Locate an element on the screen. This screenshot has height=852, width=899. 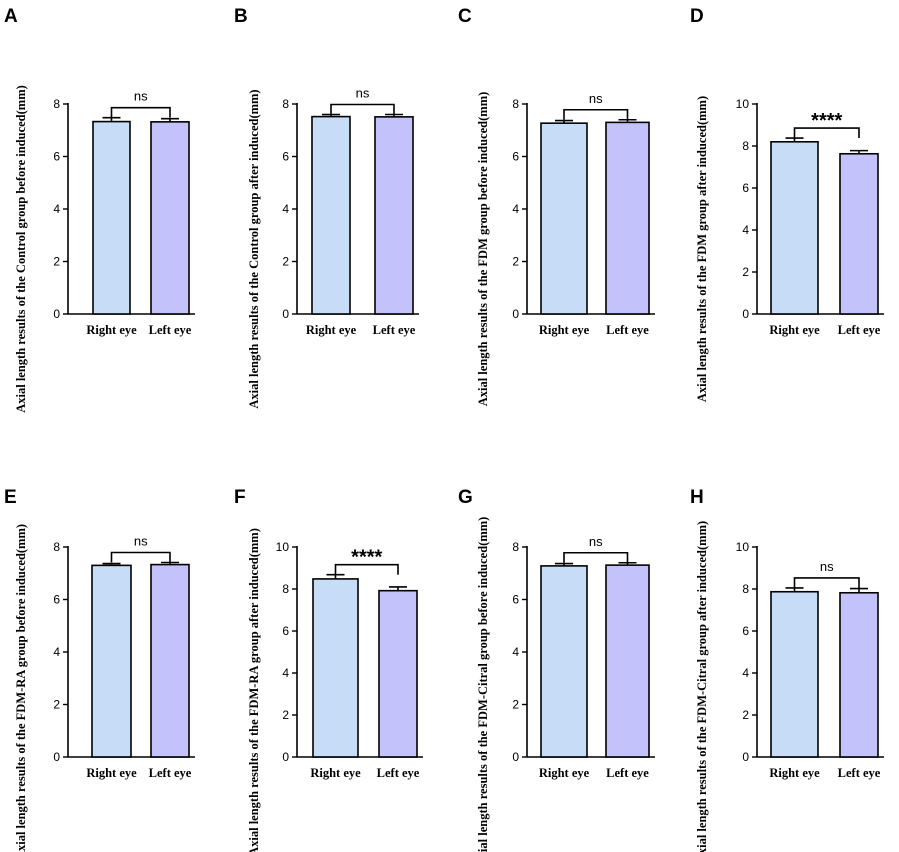
panel-letter: D is located at coordinates (697, 16).